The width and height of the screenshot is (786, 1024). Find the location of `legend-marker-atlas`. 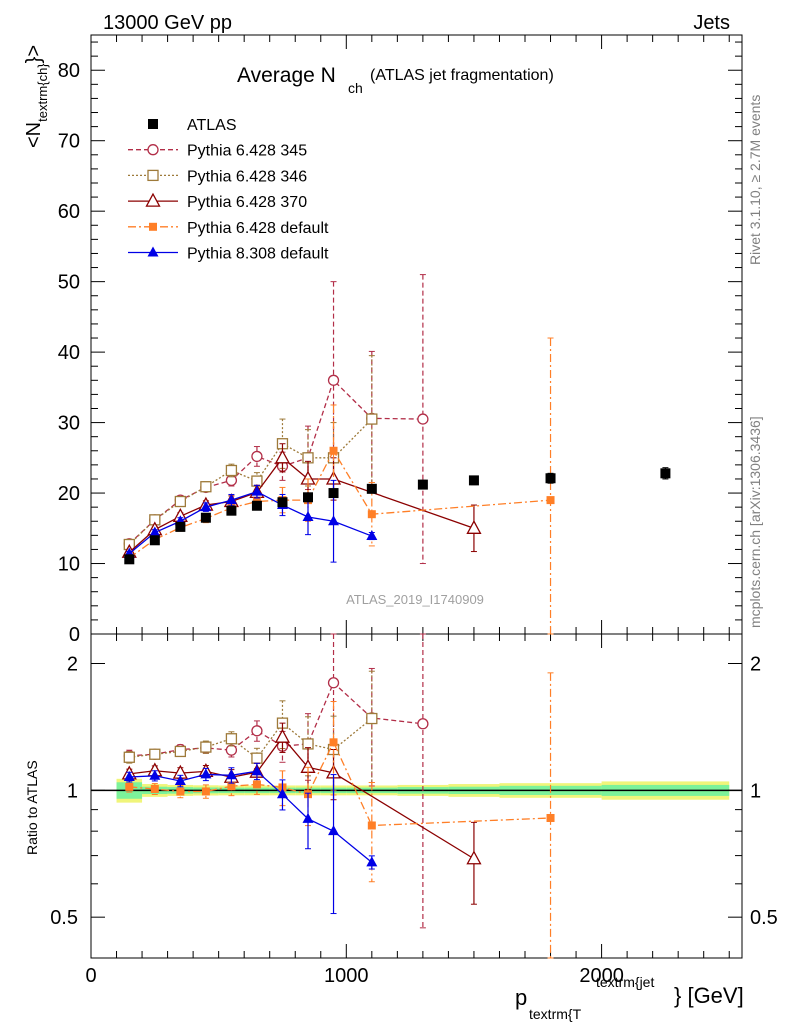

legend-marker-atlas is located at coordinates (153, 124).